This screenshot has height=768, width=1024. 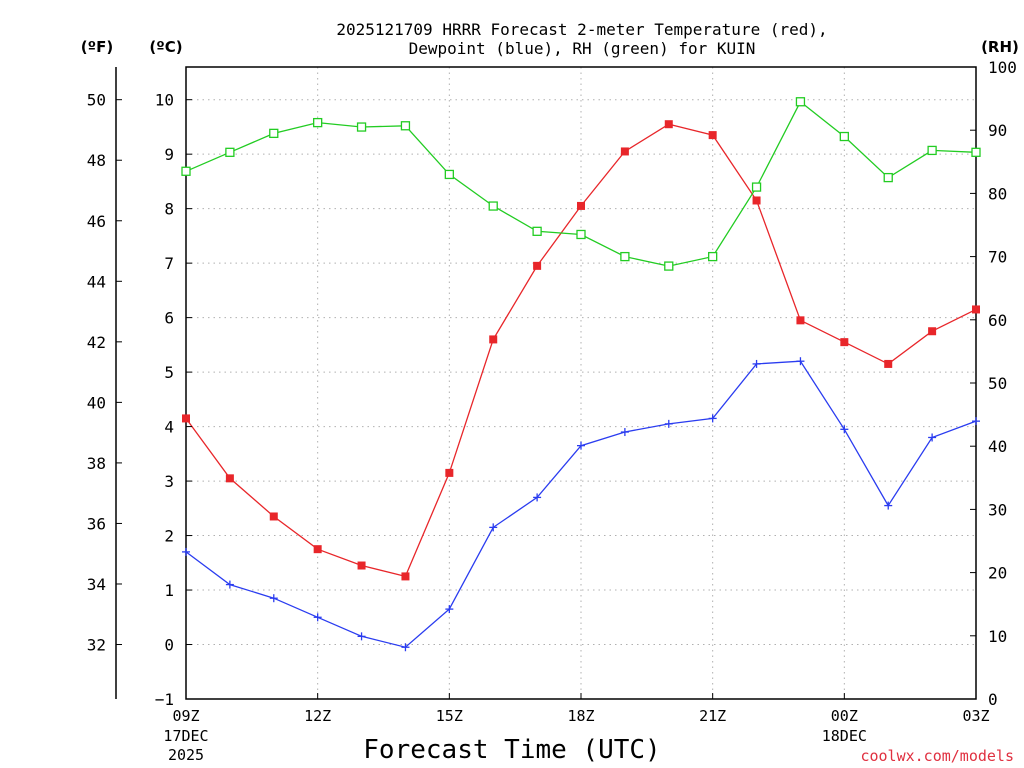 What do you see at coordinates (712, 716) in the screenshot?
I see `x-tick-label: 21Z` at bounding box center [712, 716].